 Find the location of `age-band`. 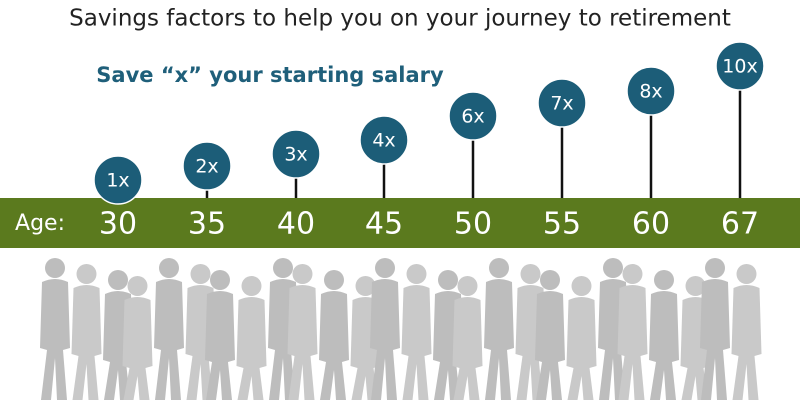

age-band is located at coordinates (400, 223).